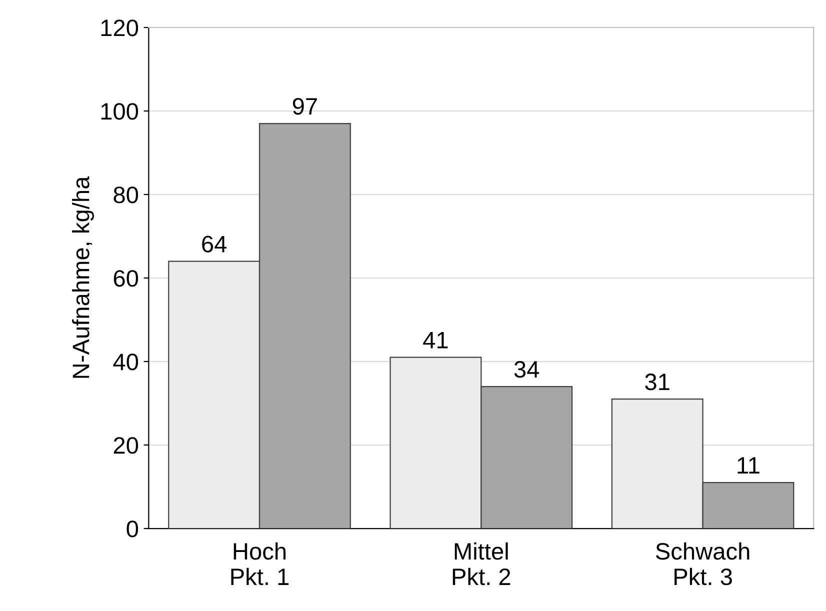 This screenshot has height=611, width=826. What do you see at coordinates (435, 340) in the screenshot?
I see `data-label: 41` at bounding box center [435, 340].